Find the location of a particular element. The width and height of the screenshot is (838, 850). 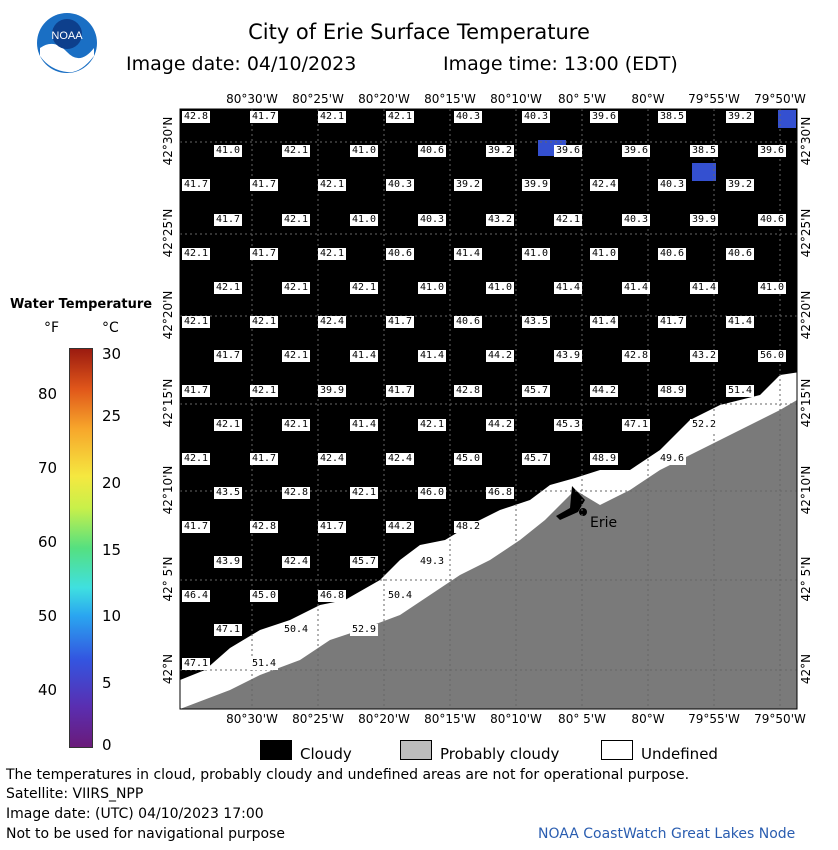

temperature-label: 39.2 is located at coordinates (468, 185).